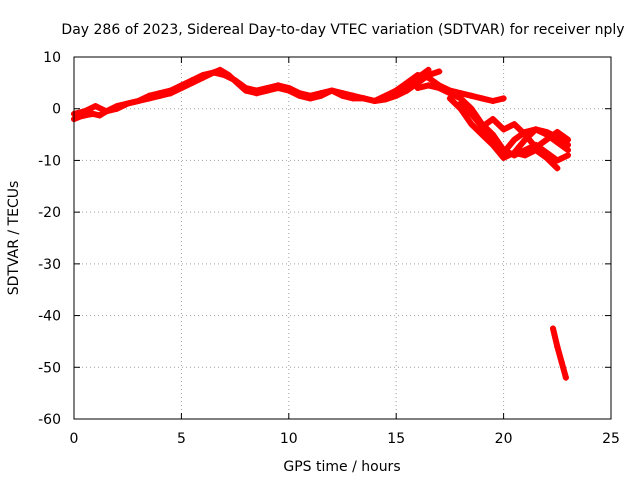 The height and width of the screenshot is (480, 640). I want to click on x-tick-label: 20, so click(504, 439).